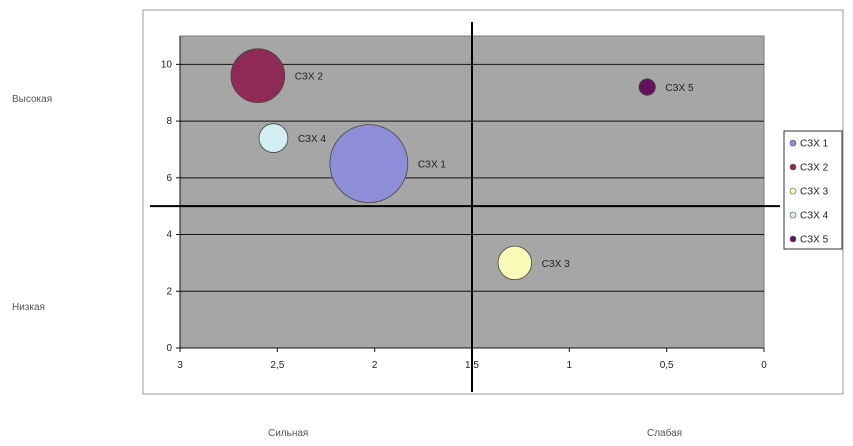 Image resolution: width=853 pixels, height=446 pixels. Describe the element at coordinates (180, 365) in the screenshot. I see `x-tick-label: 3` at that location.